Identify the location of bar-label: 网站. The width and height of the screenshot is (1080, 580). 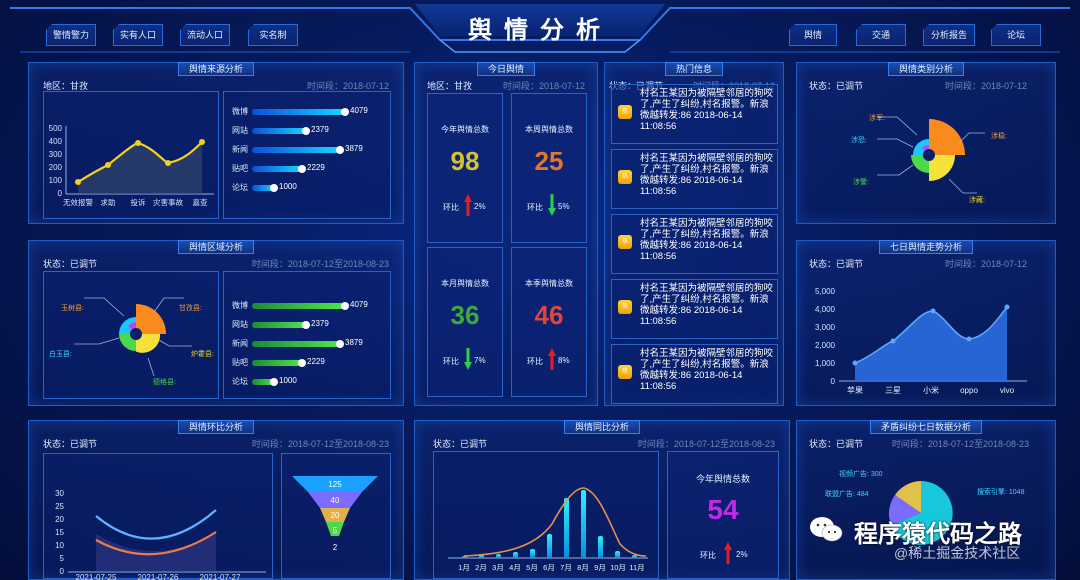
(240, 324).